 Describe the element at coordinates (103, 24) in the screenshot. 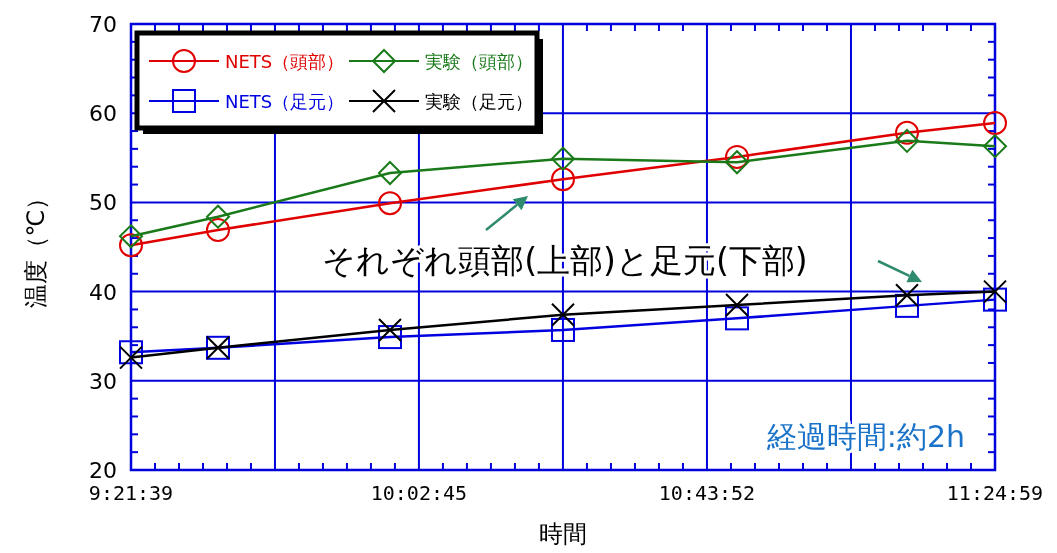

I see `y-tick-label: 70` at that location.